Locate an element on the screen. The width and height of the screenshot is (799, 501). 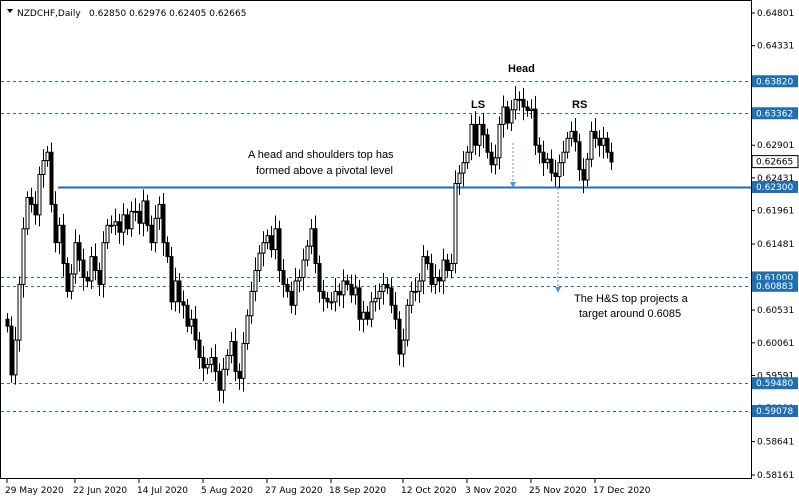
x-tick-label: 14 Jul 2020 is located at coordinates (162, 491).